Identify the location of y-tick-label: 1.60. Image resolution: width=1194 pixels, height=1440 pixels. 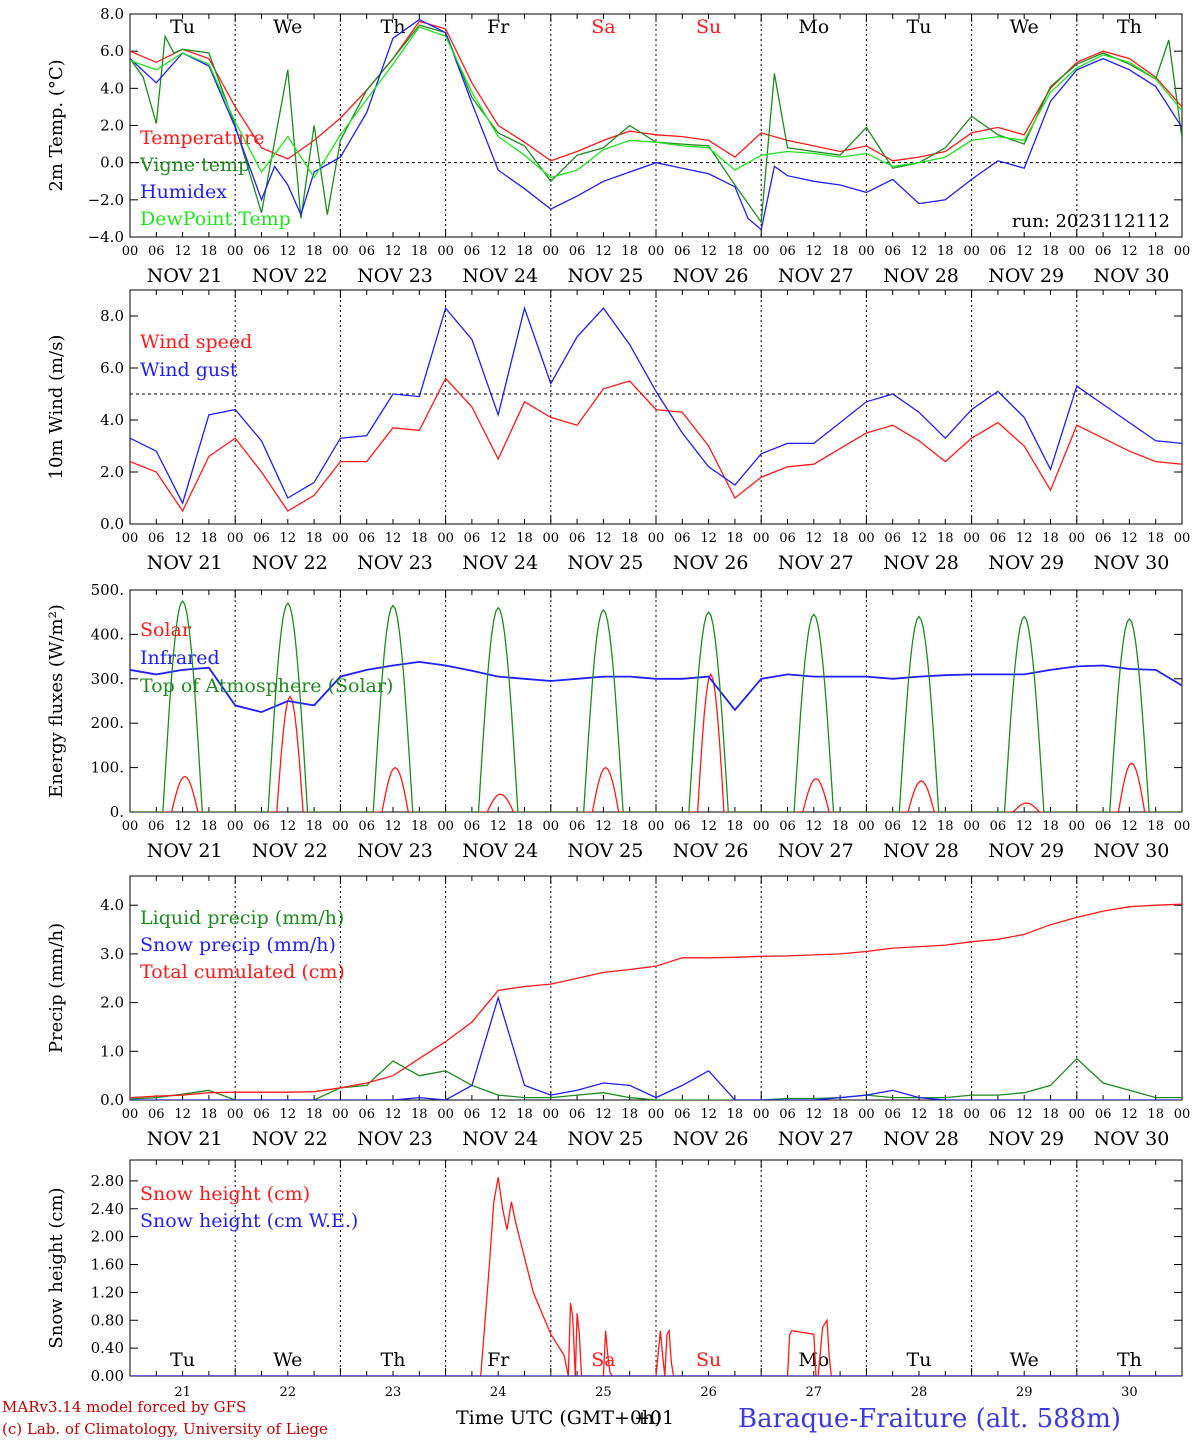
(107, 1265).